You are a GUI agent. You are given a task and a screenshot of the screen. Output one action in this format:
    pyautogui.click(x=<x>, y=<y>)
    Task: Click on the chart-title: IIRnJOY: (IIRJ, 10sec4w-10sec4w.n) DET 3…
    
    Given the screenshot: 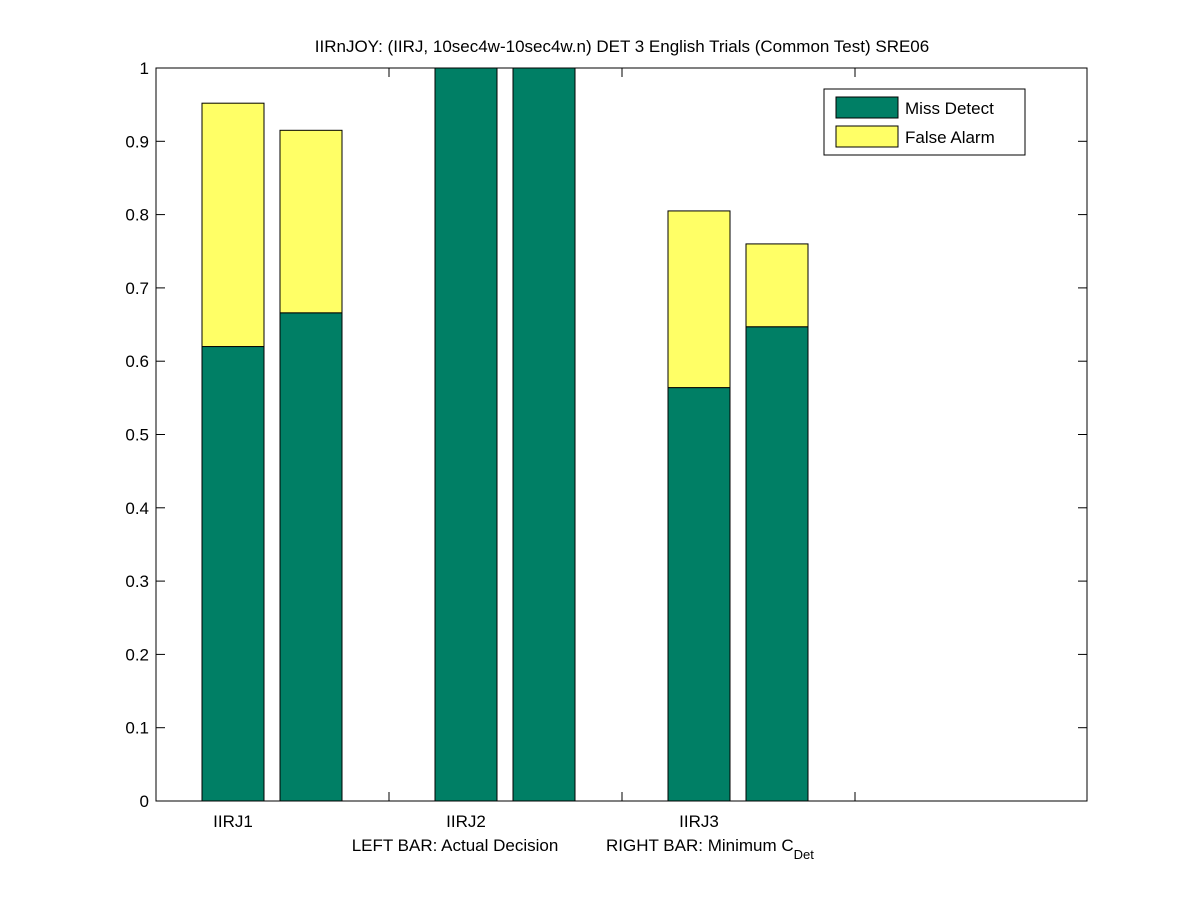 What is the action you would take?
    pyautogui.click(x=622, y=46)
    